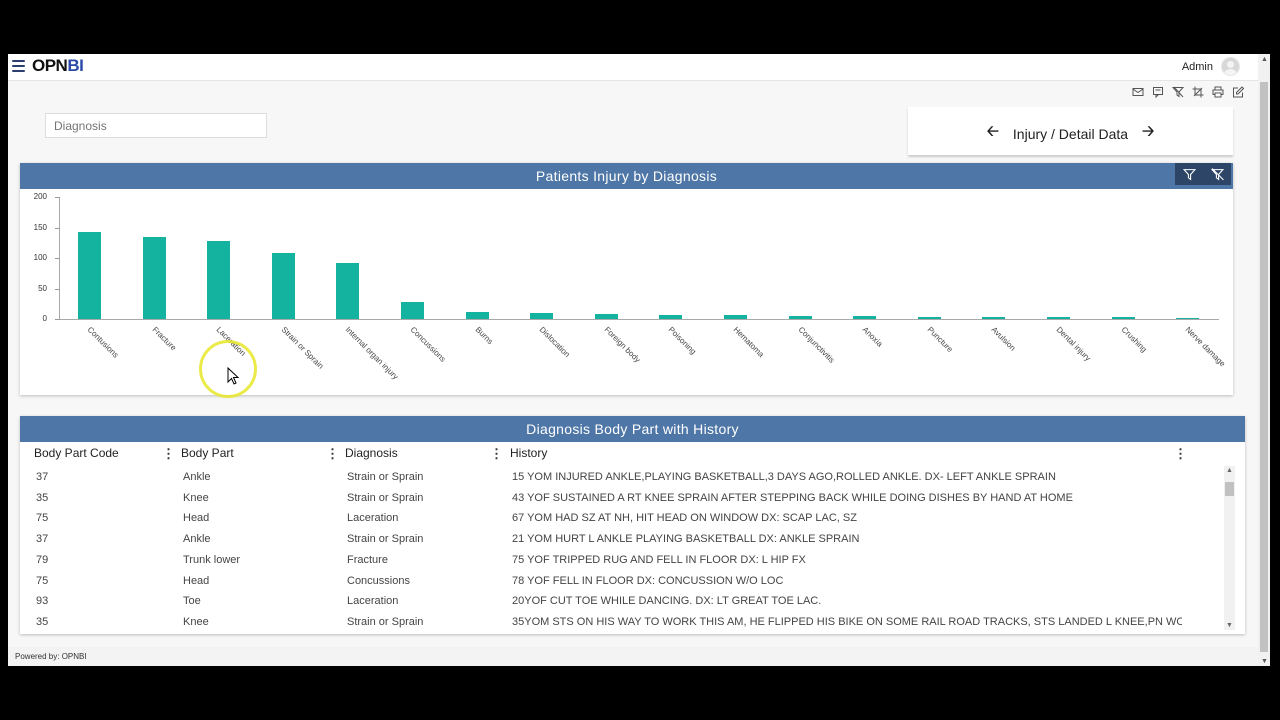 This screenshot has height=720, width=1280. What do you see at coordinates (633, 656) in the screenshot?
I see `footer: Powered by: OPNBI` at bounding box center [633, 656].